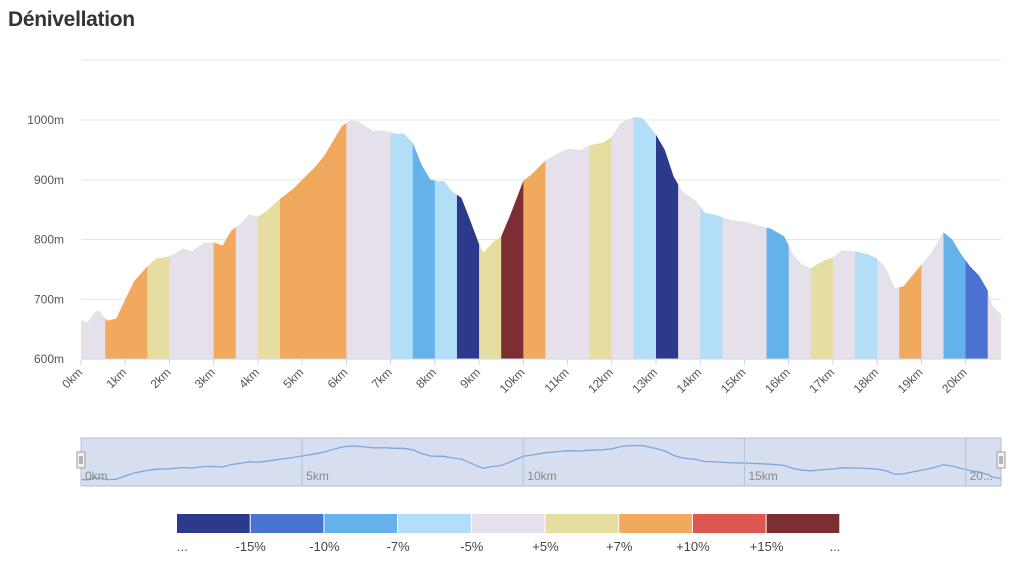  Describe the element at coordinates (545, 546) in the screenshot. I see `legend-label: +5%` at that location.